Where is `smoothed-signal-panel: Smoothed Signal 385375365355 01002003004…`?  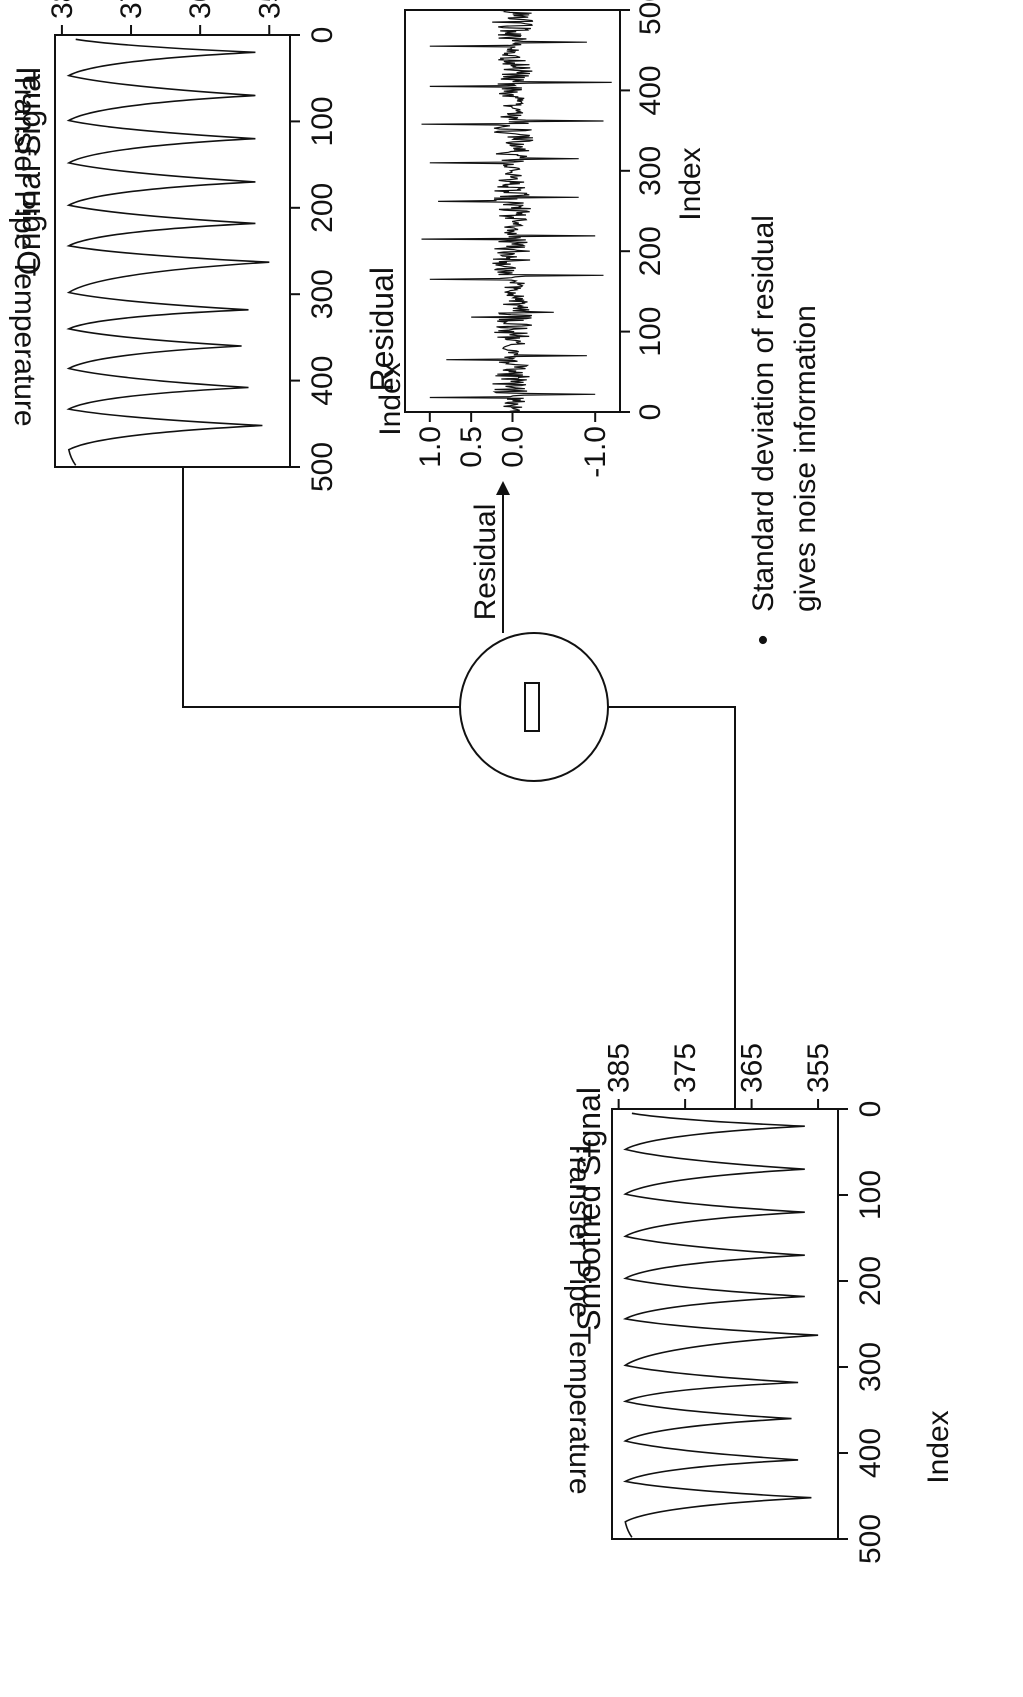
smoothed-signal-panel: Smoothed Signal 385375365355 01002003004… is located at coordinates (763, 1303).